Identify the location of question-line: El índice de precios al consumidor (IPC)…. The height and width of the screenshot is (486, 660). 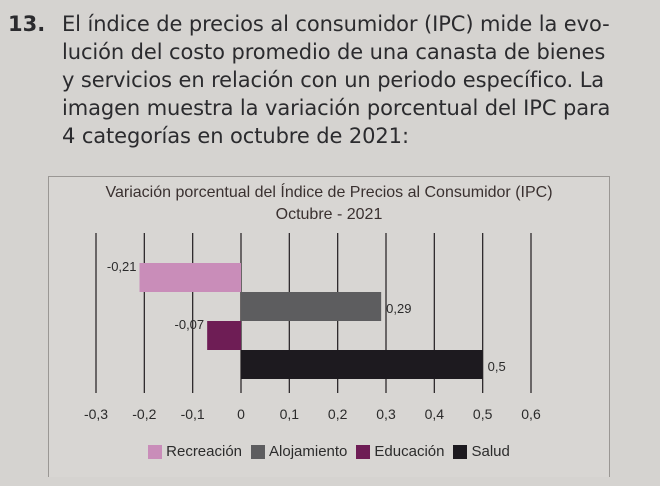
(336, 24).